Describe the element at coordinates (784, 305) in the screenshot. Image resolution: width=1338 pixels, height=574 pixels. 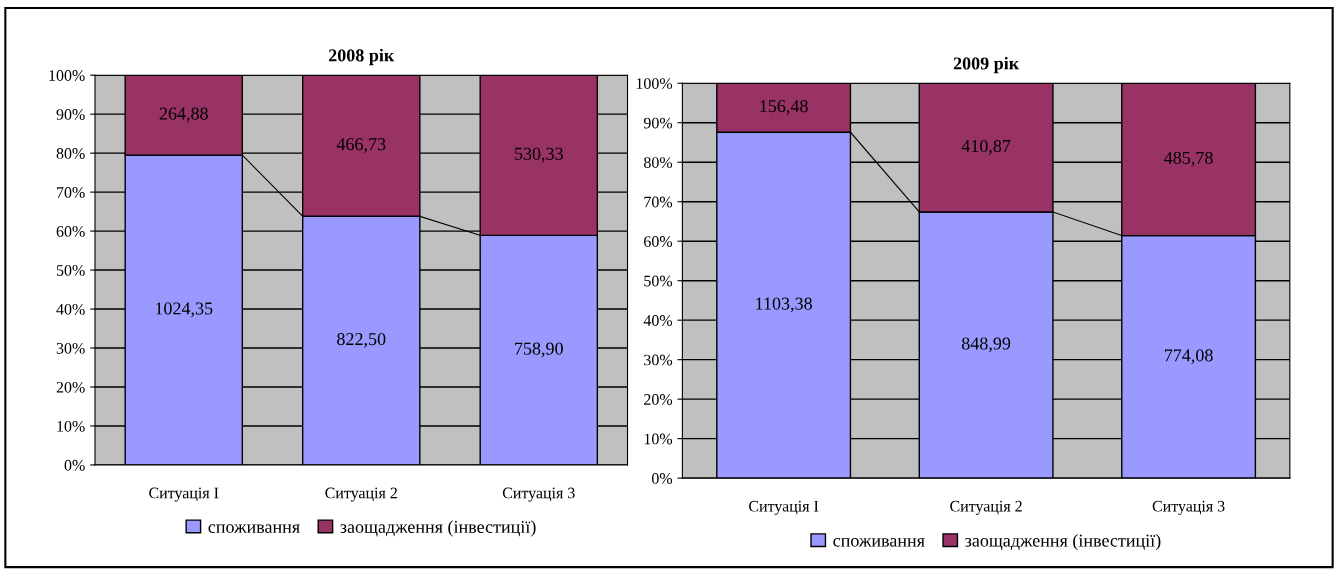
I see `annotation: 1103,38` at that location.